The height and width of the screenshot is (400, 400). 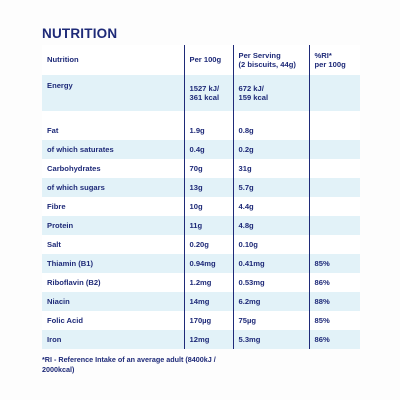 What do you see at coordinates (270, 339) in the screenshot?
I see `cell-per-serving: 5.3mg` at bounding box center [270, 339].